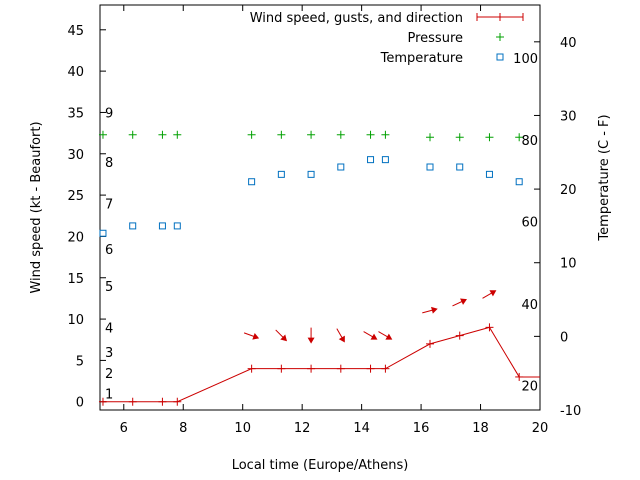 This screenshot has height=480, width=640. I want to click on legend-label: Wind speed, gusts, and direction, so click(356, 18).